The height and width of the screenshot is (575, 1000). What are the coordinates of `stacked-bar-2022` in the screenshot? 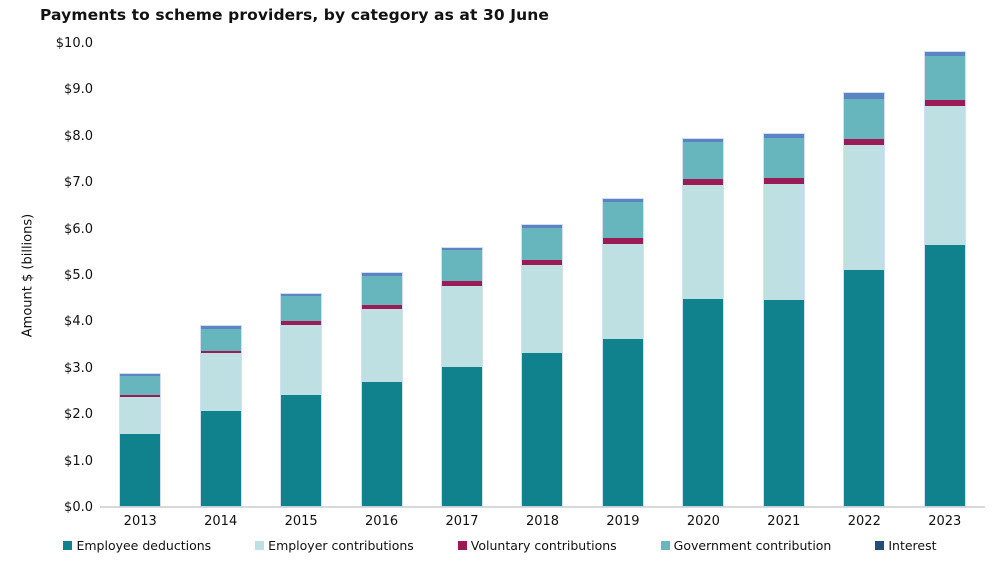 It's located at (864, 299).